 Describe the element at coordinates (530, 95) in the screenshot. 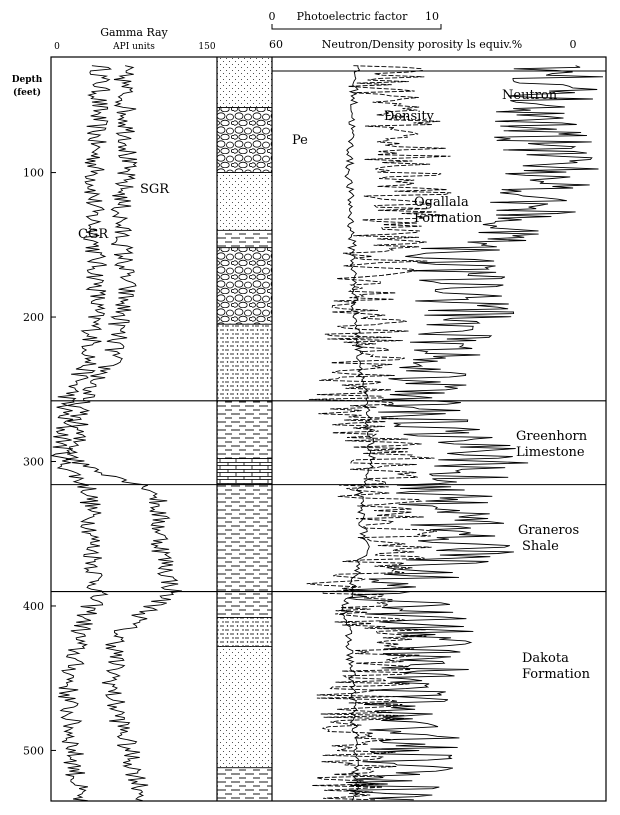

I see `series-label-neutron: Neutron` at that location.